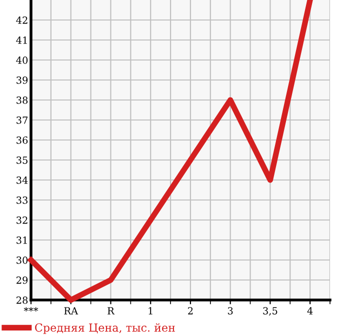 The height and width of the screenshot is (335, 345). I want to click on x-tick-label: 1, so click(150, 310).